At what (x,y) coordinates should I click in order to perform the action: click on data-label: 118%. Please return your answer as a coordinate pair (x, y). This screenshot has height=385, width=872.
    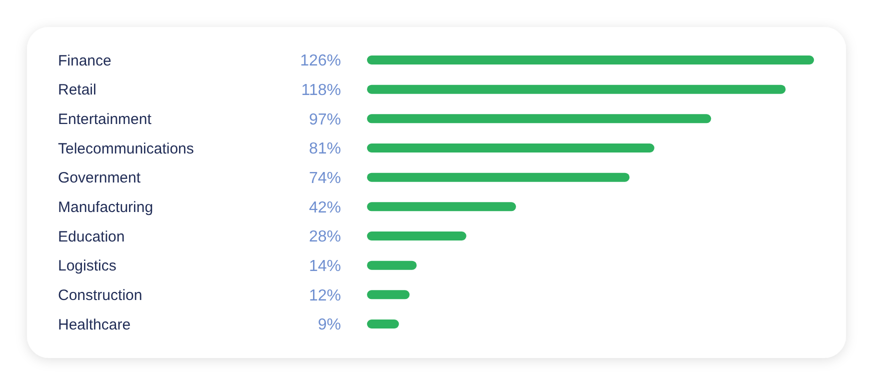
    Looking at the image, I should click on (321, 90).